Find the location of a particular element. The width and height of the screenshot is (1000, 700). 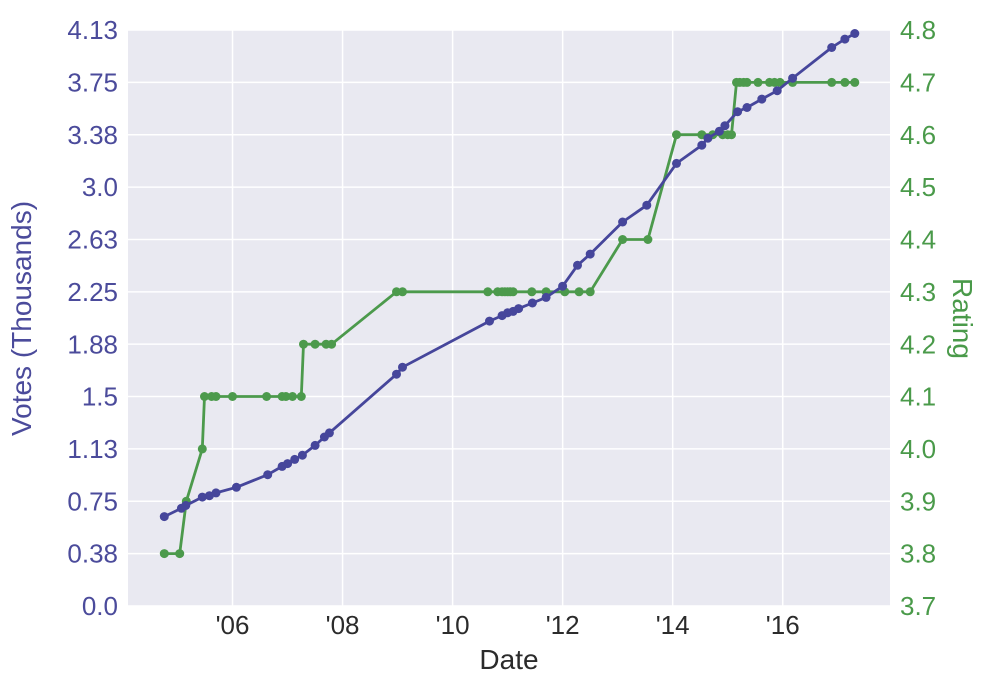

left-axis-tick-label: 3.75 is located at coordinates (92, 82).